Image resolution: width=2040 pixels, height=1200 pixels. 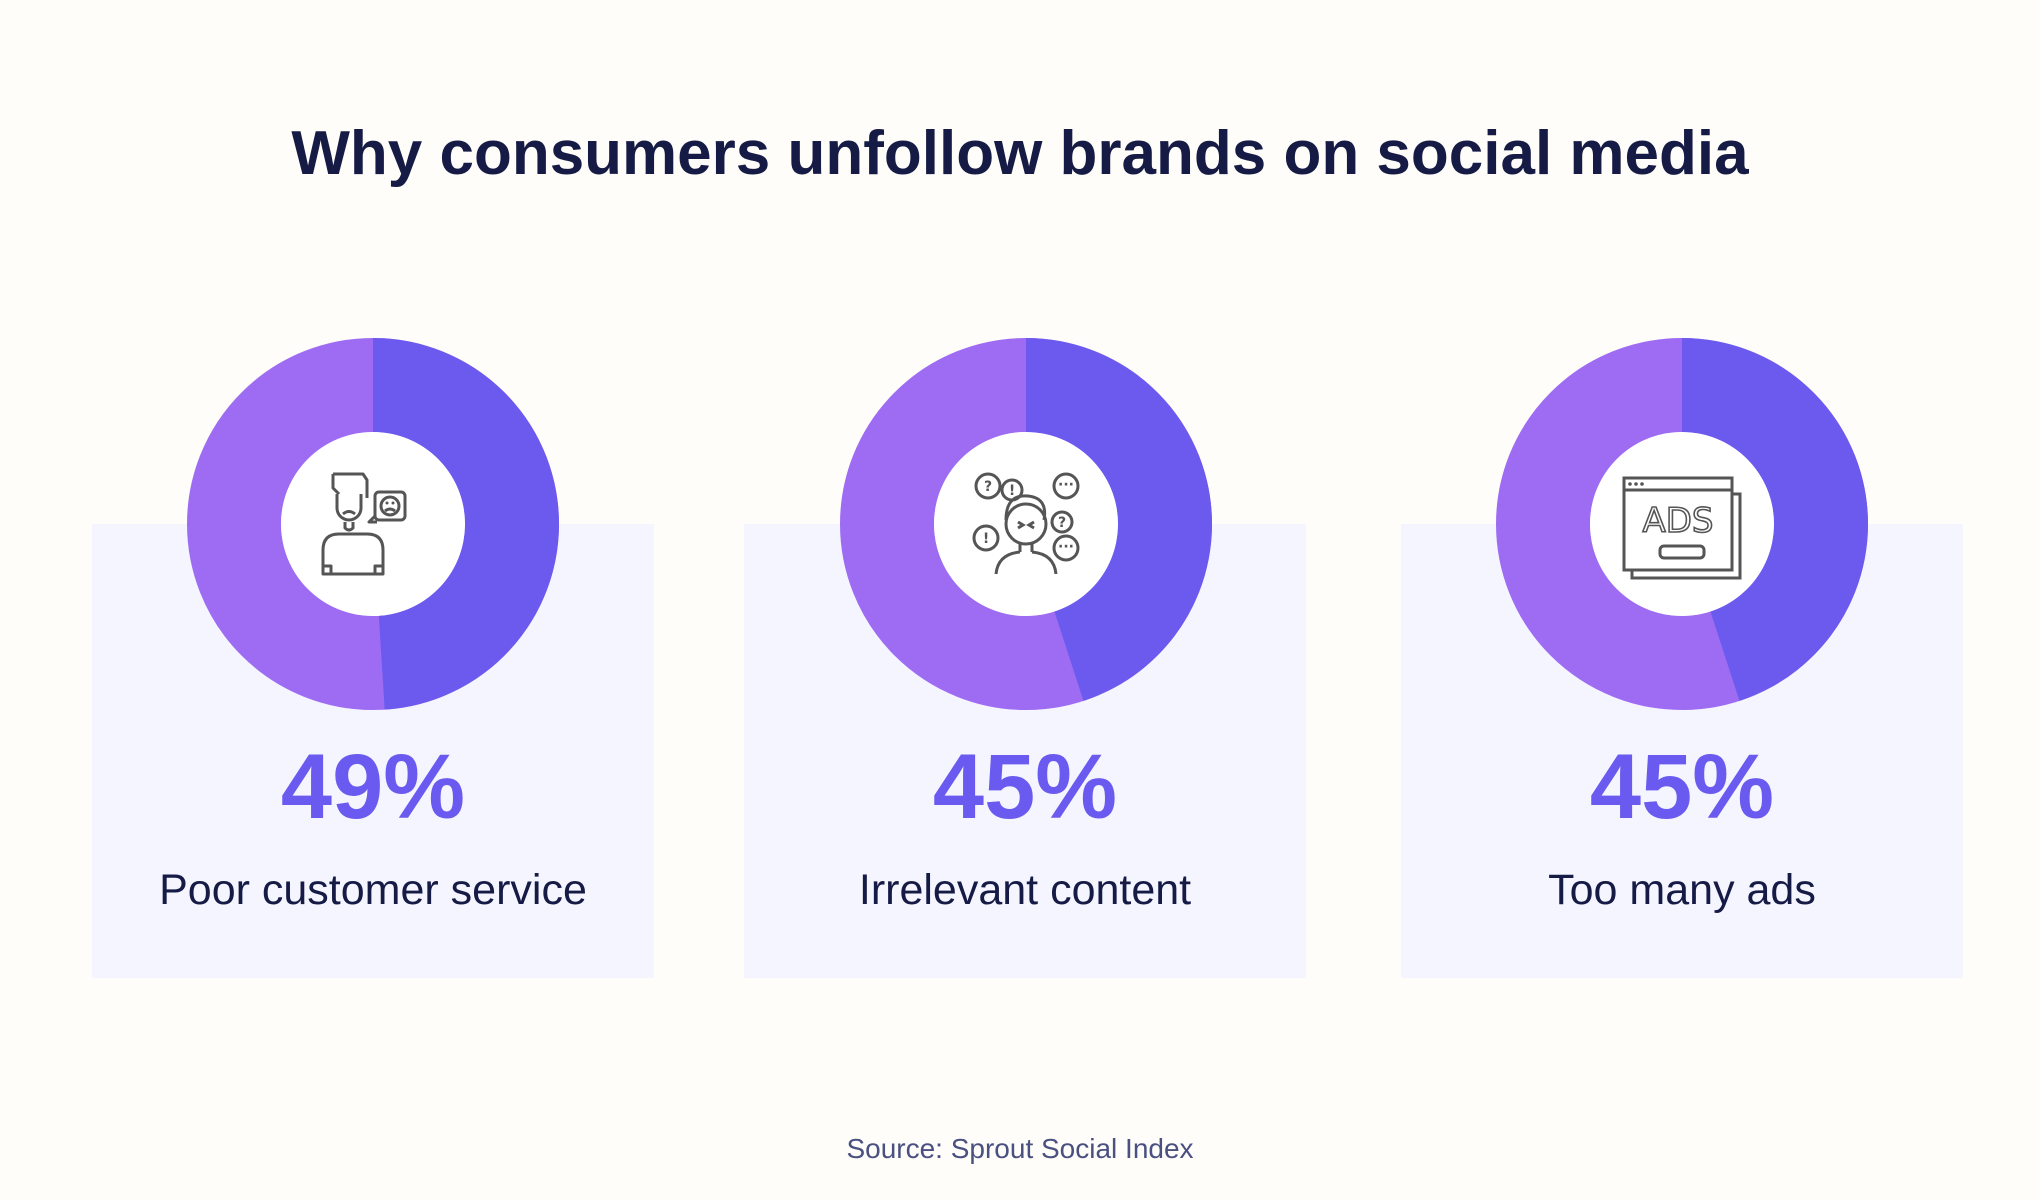 I want to click on donut-chart-2: ? !!? ··· ···, so click(x=1026, y=524).